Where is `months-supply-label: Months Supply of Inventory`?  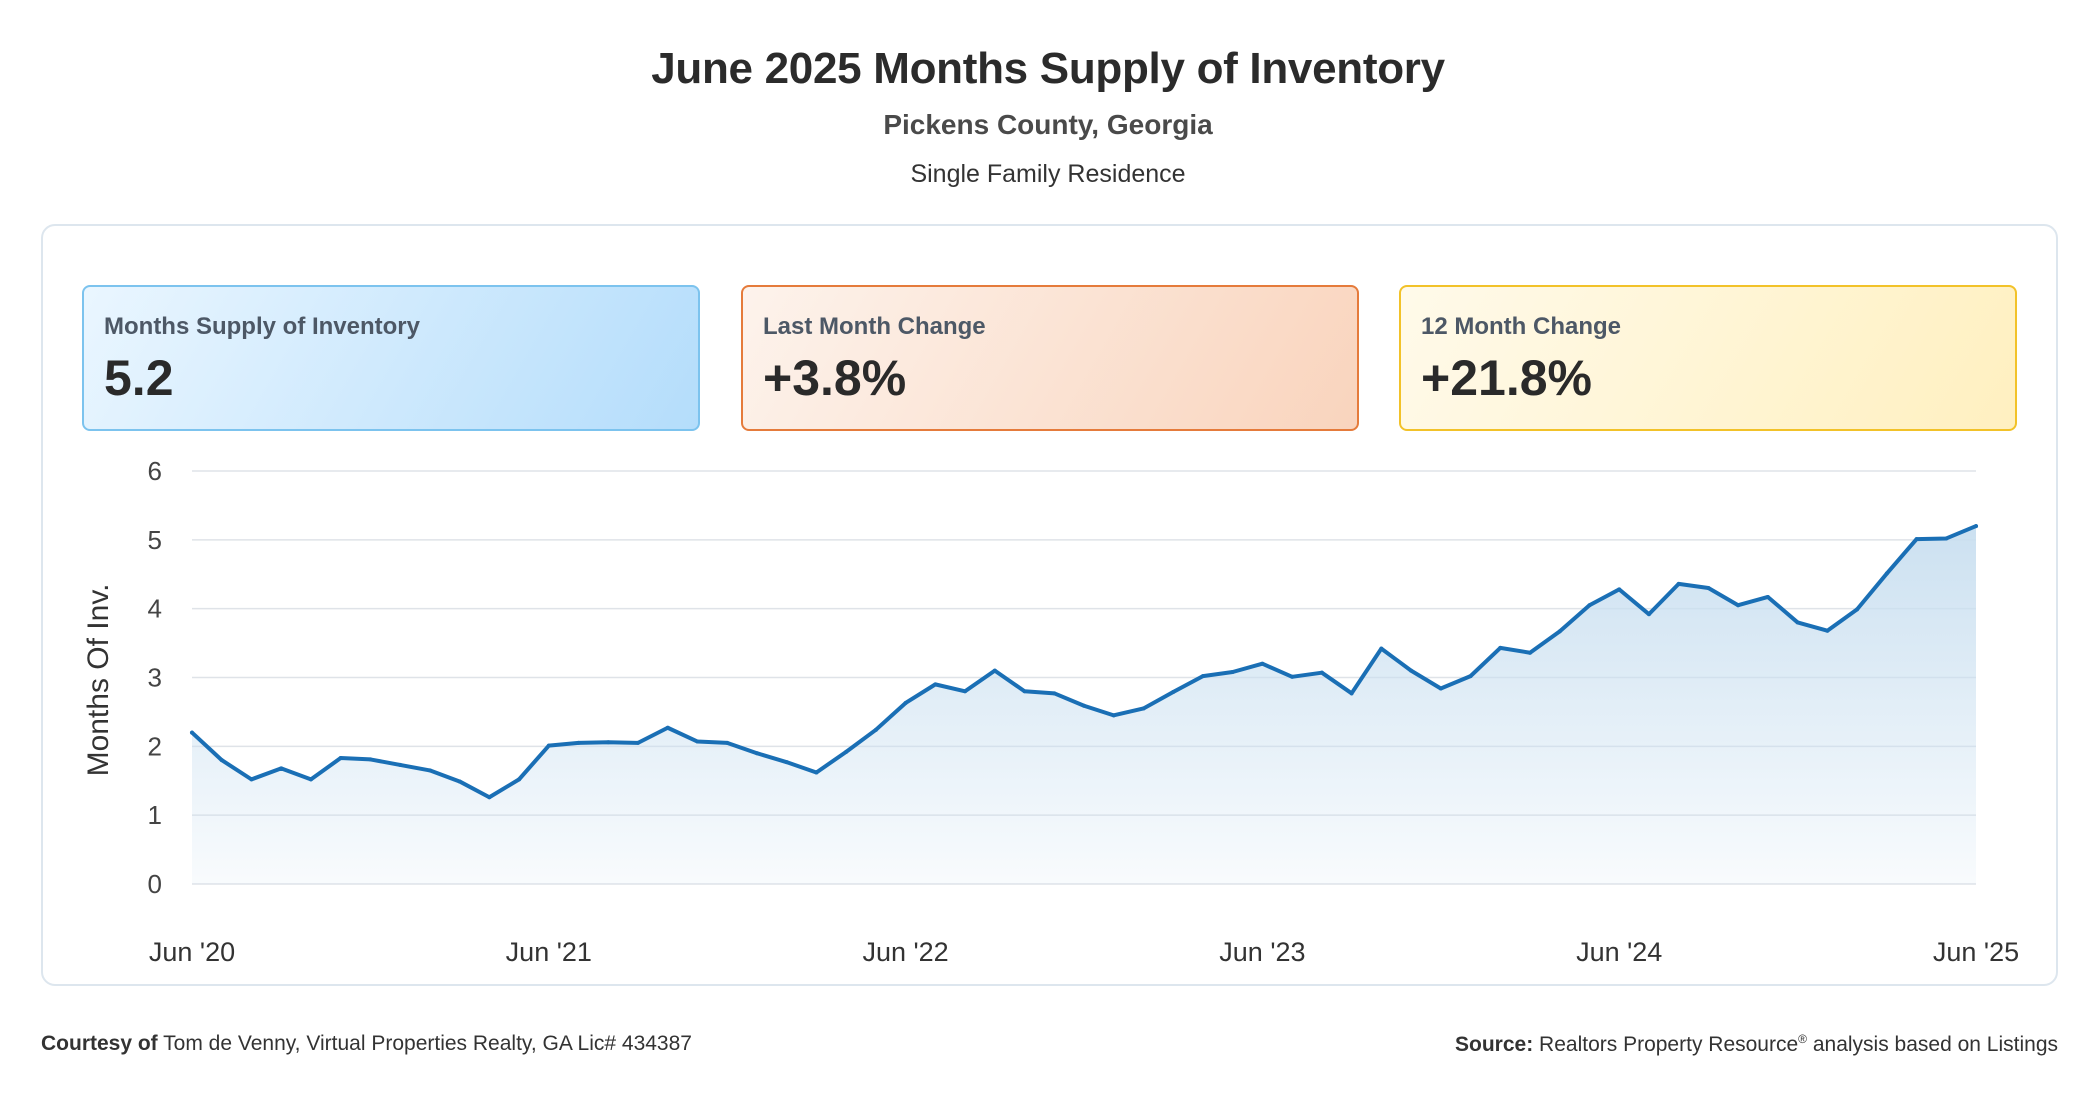 months-supply-label: Months Supply of Inventory is located at coordinates (262, 326).